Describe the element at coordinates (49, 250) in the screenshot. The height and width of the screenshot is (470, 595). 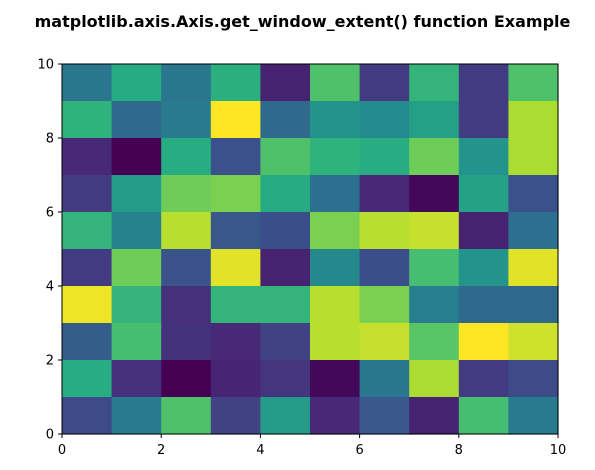
I see `y-axis: 0 2 4 6 8 10` at that location.